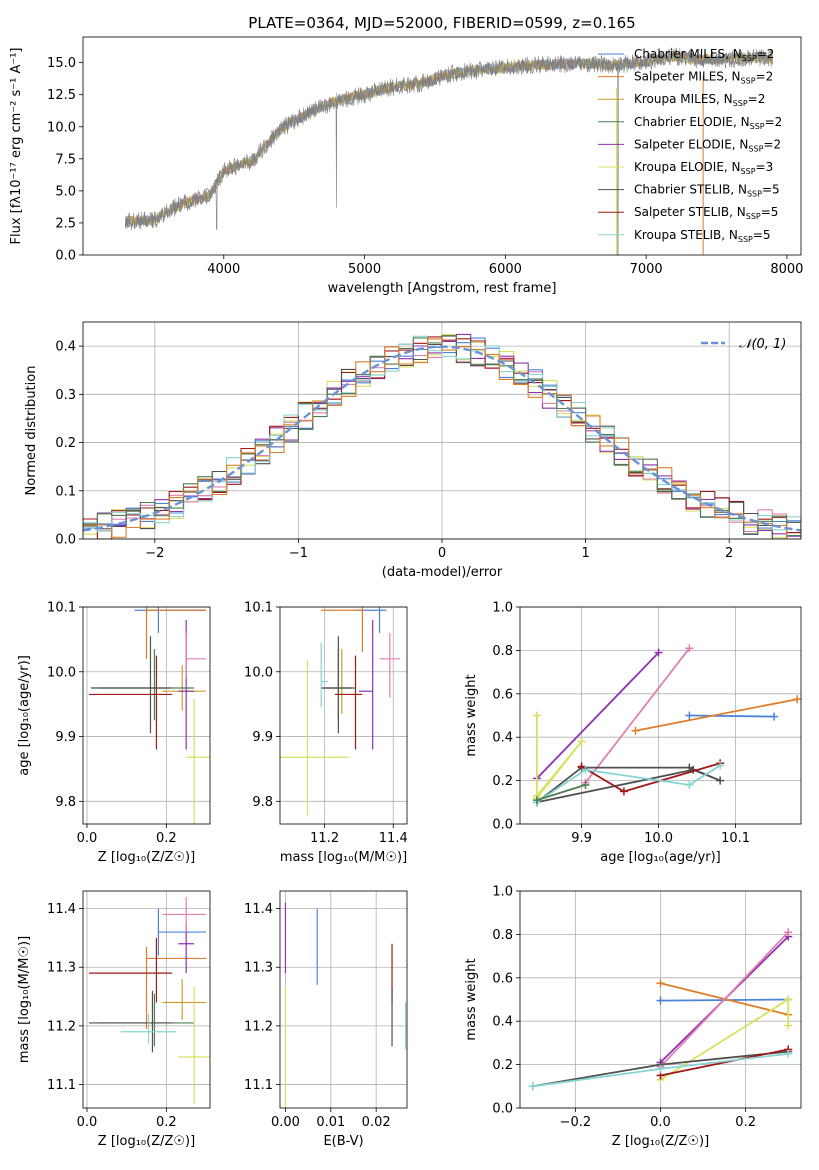  Describe the element at coordinates (61, 1026) in the screenshot. I see `y-tick-label: 11.2` at that location.